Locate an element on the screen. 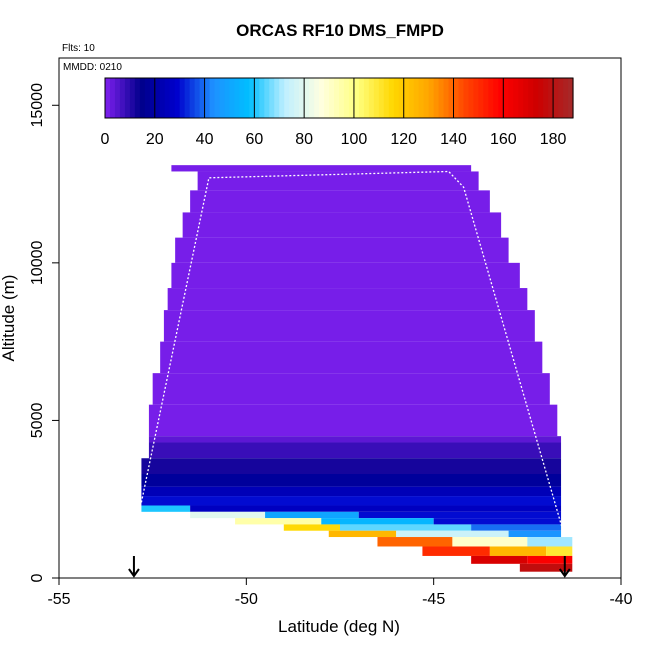 This screenshot has height=650, width=650. y-axis: 0 5000 10000 15000 is located at coordinates (44, 332).